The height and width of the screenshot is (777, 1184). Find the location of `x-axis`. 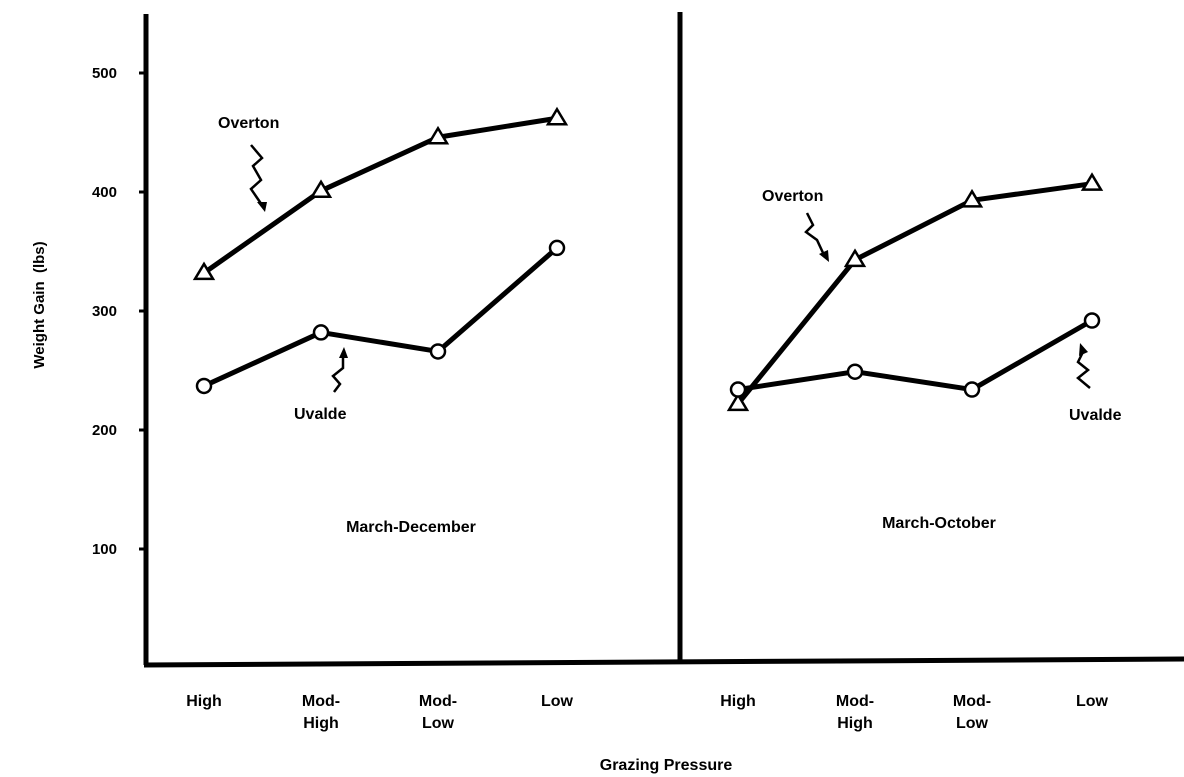

x-axis is located at coordinates (663, 662).